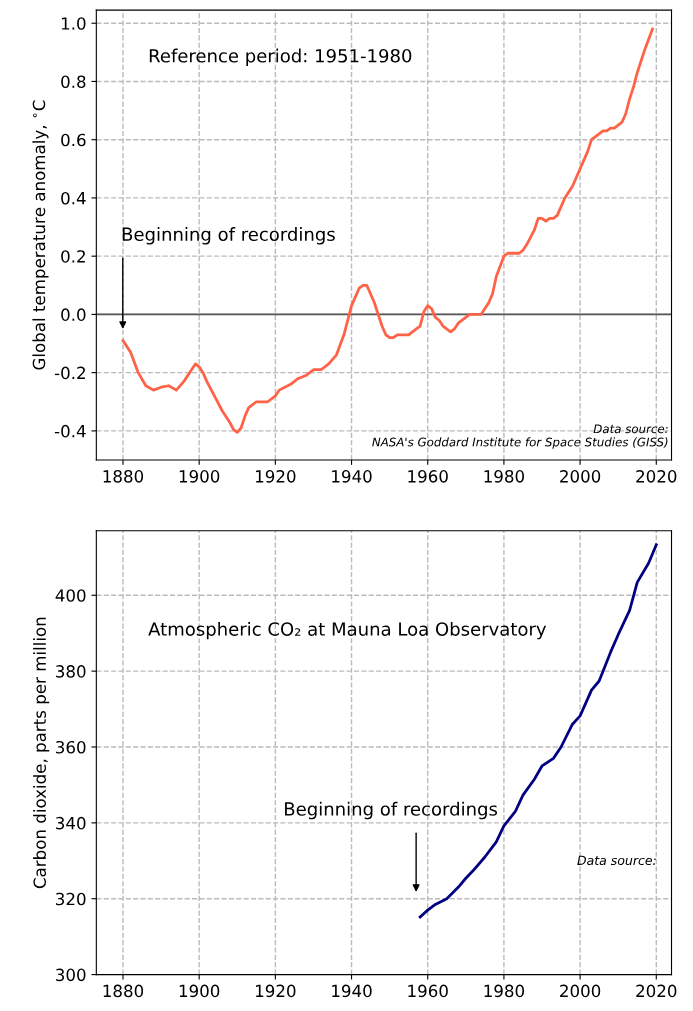 This screenshot has height=1011, width=693. What do you see at coordinates (70, 595) in the screenshot?
I see `y-tick-label: 400` at bounding box center [70, 595].